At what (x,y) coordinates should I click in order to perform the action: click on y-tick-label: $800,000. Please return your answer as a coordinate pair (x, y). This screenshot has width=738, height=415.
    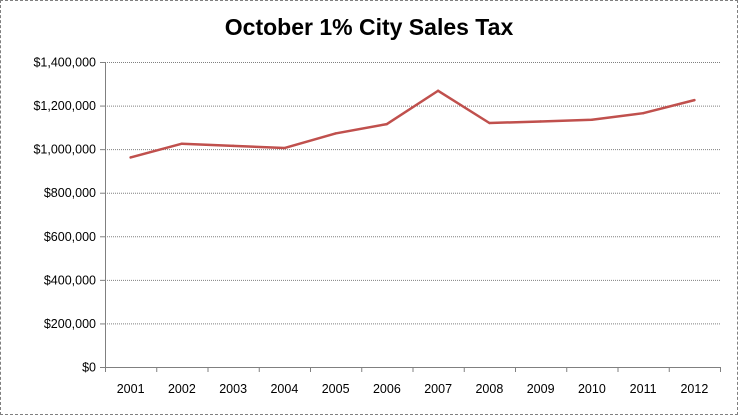
    Looking at the image, I should click on (70, 193).